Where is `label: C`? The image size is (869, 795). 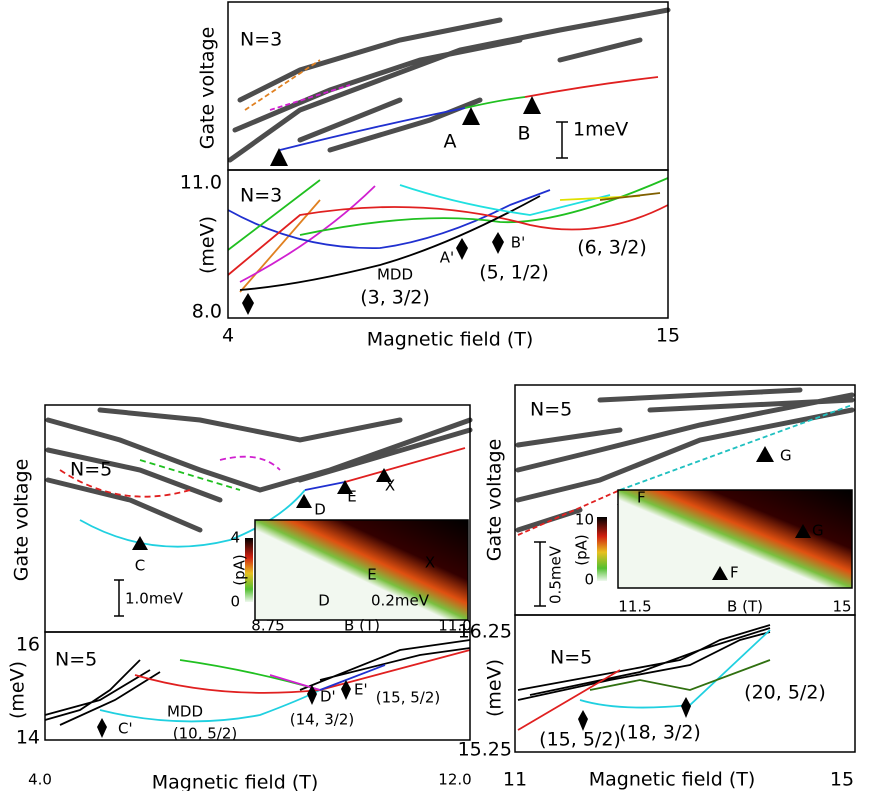 label: C is located at coordinates (140, 566).